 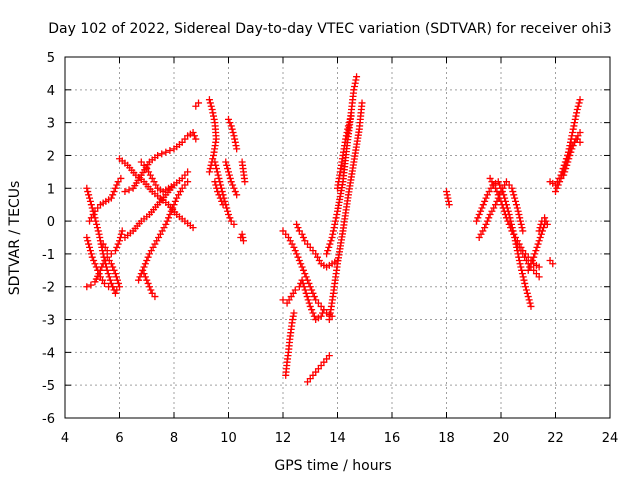 I want to click on x-tick-label: 14, so click(x=337, y=438).